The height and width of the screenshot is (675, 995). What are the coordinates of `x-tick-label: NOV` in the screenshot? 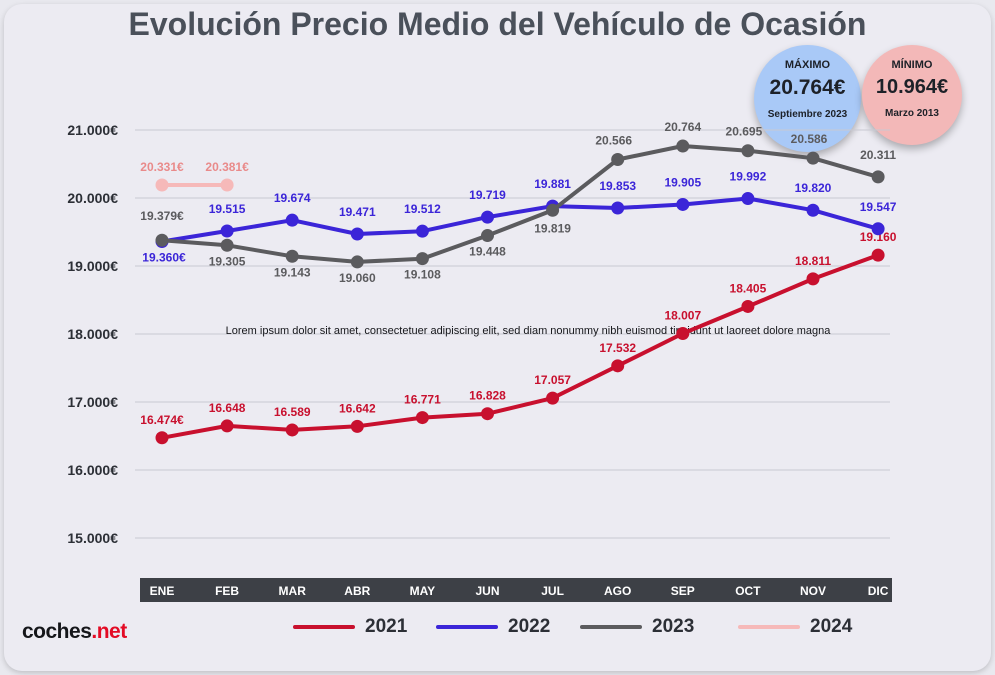 It's located at (813, 591).